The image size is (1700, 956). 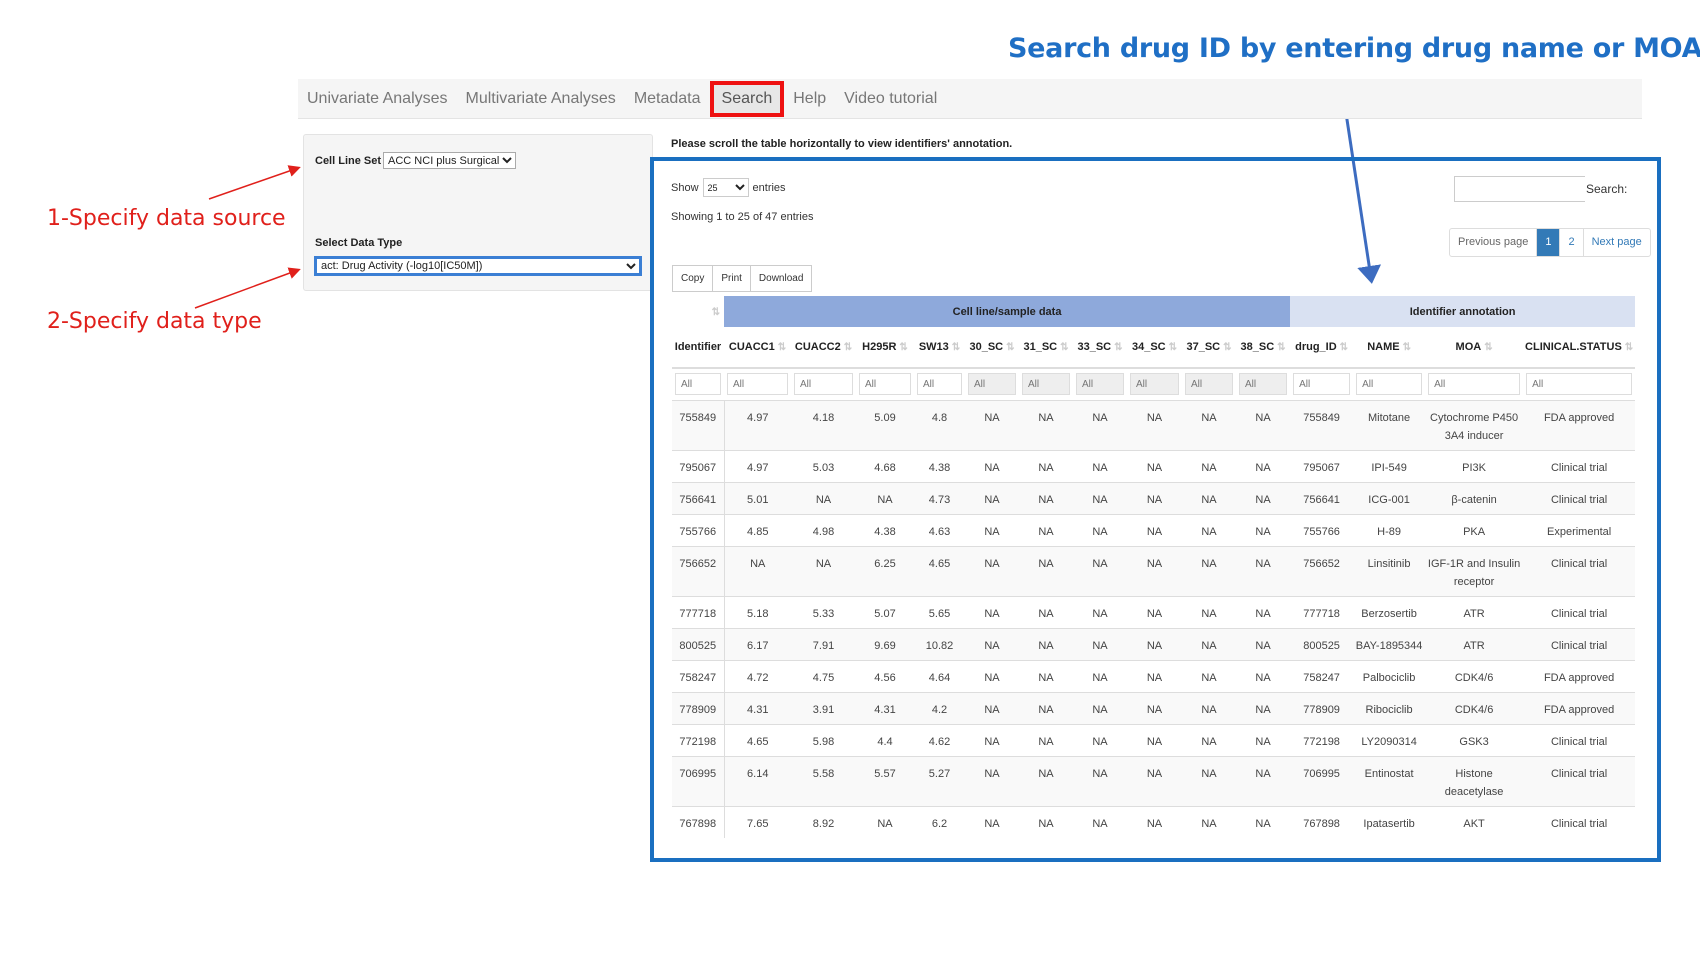 What do you see at coordinates (757, 348) in the screenshot?
I see `column-header: CUACC1 ⇅` at bounding box center [757, 348].